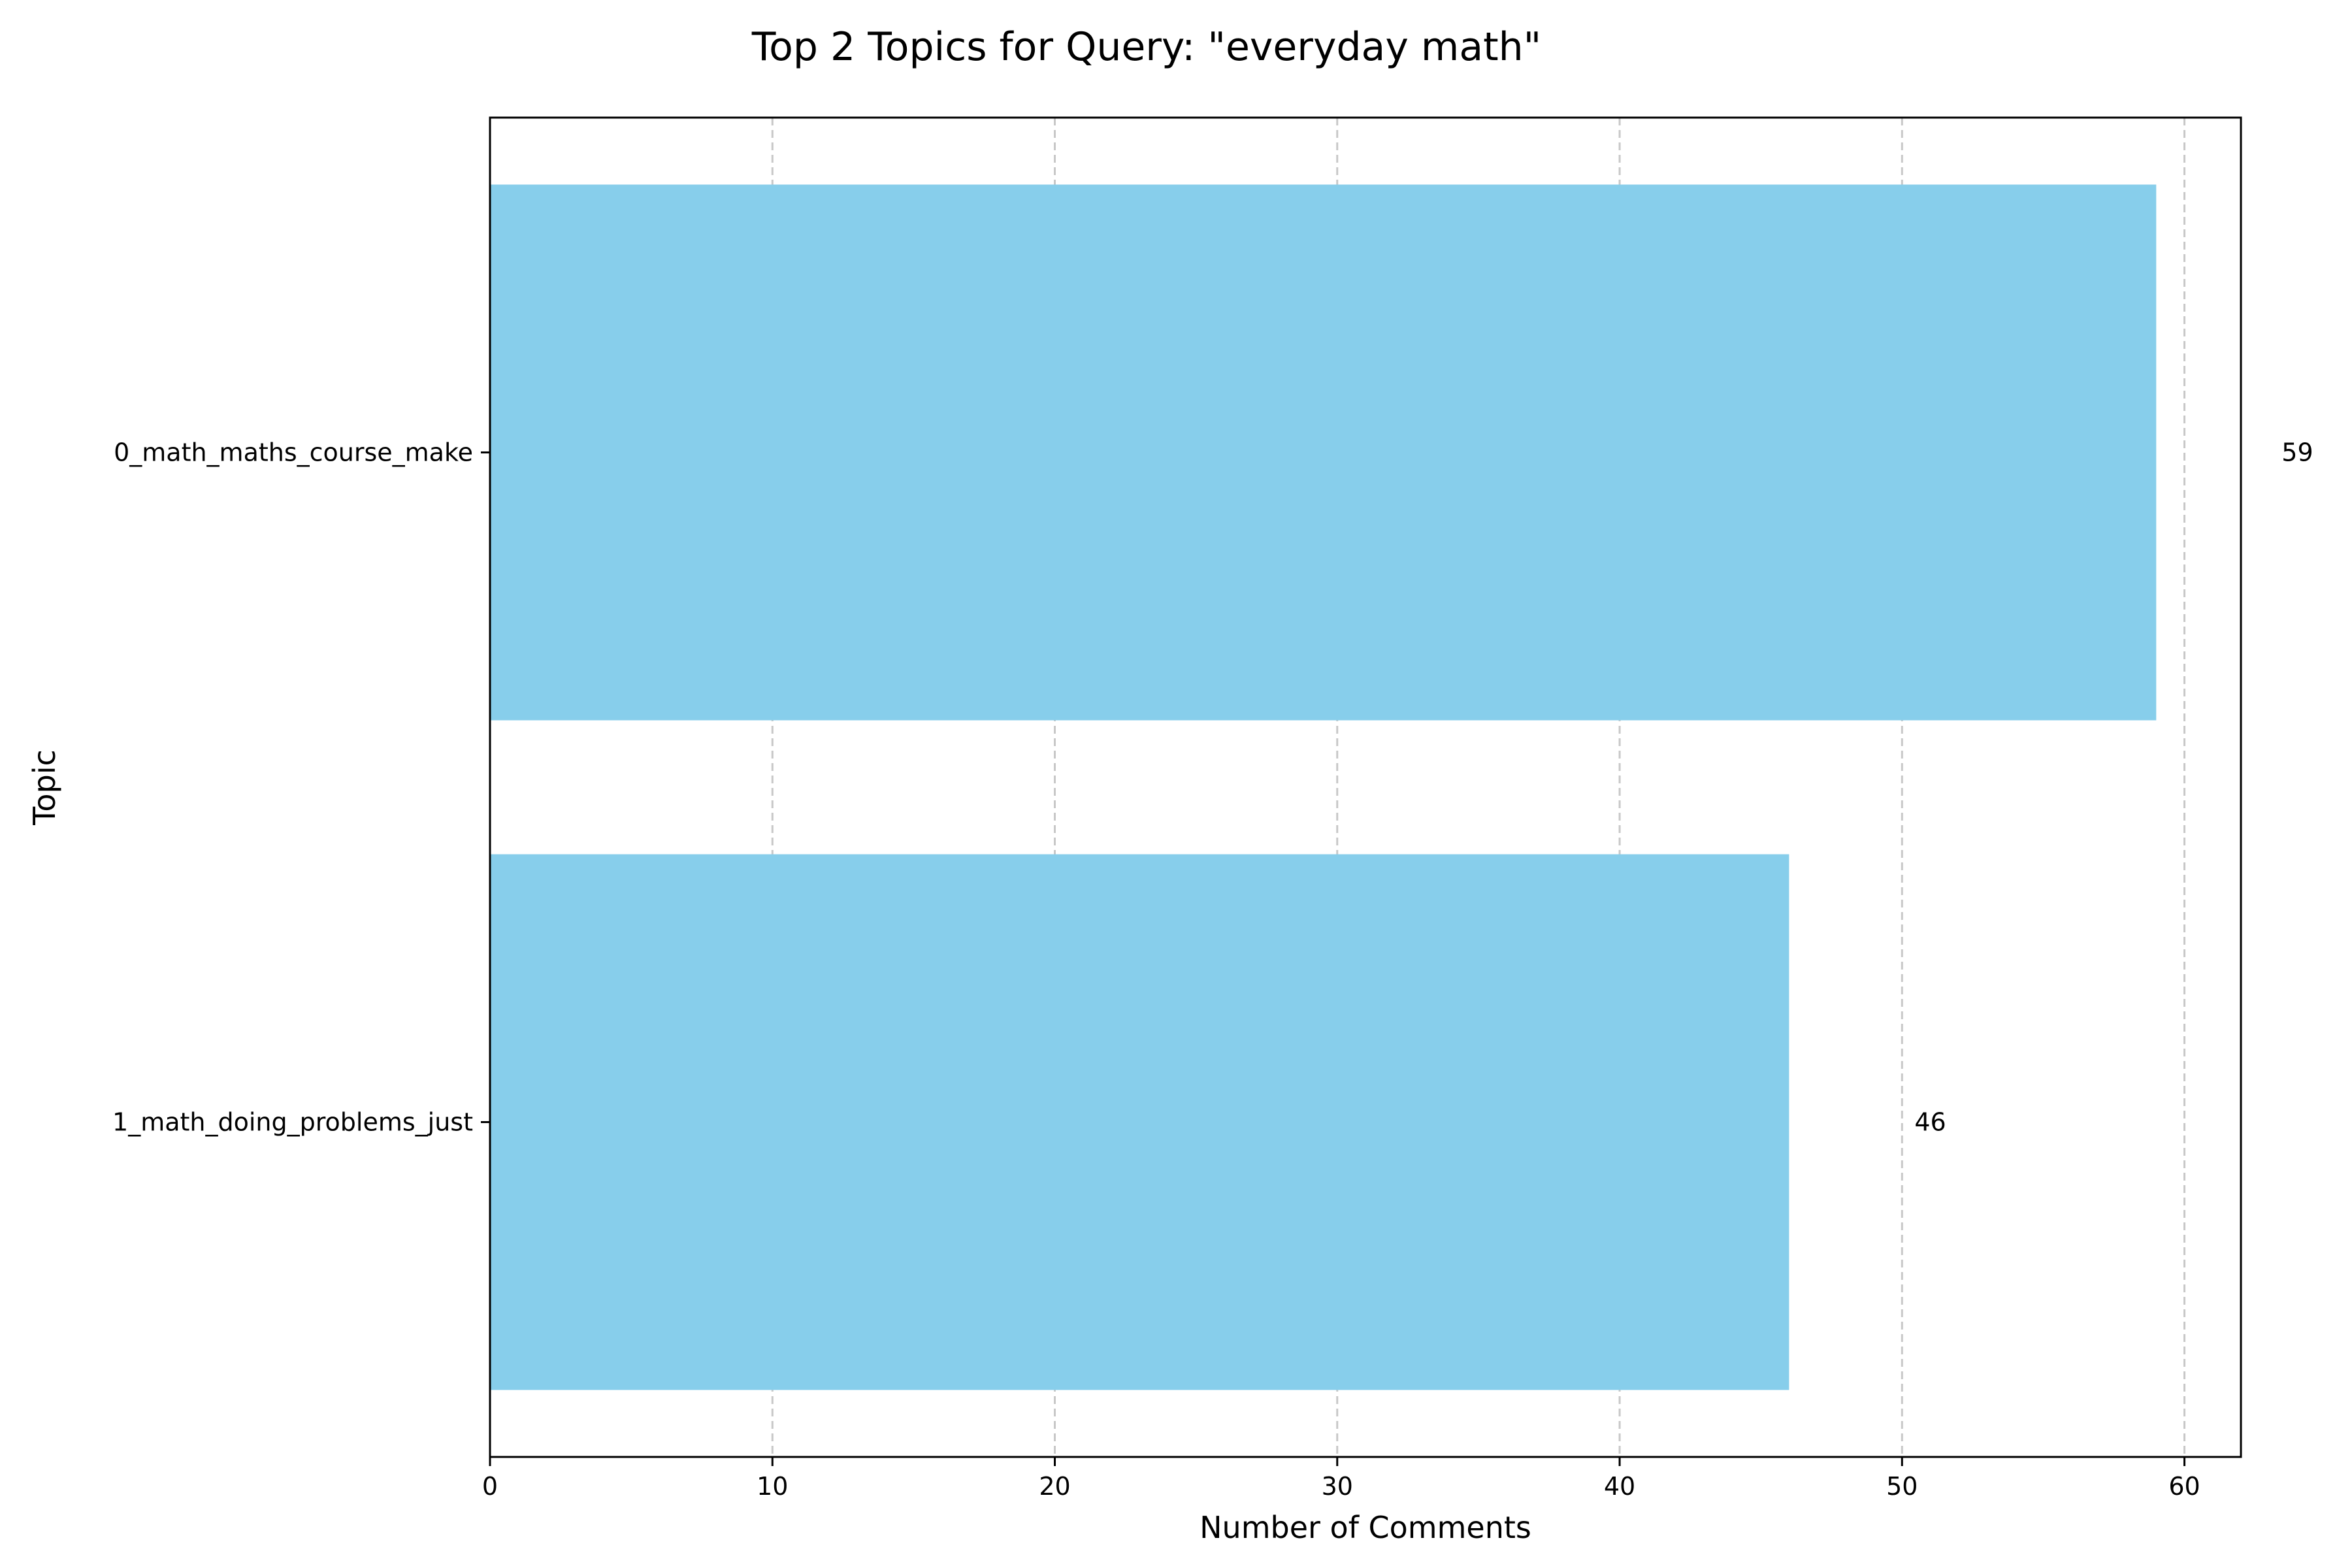 This screenshot has height=1568, width=2352. I want to click on y-tick-label: 1_math_doing_problems_just, so click(292, 1122).